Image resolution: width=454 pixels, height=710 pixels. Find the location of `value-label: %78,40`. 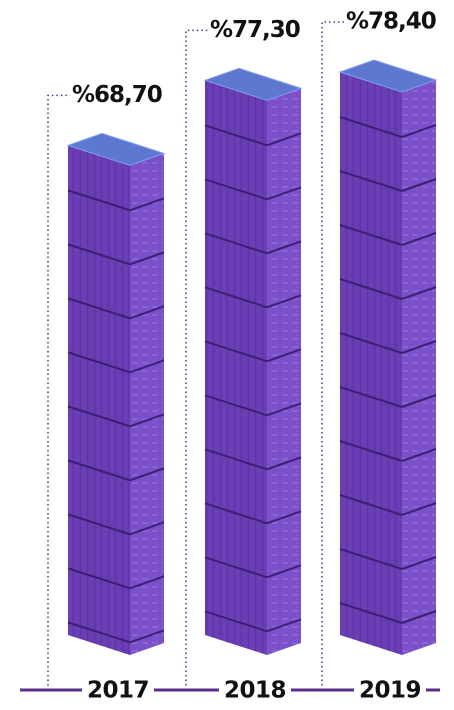

value-label: %78,40 is located at coordinates (391, 22).